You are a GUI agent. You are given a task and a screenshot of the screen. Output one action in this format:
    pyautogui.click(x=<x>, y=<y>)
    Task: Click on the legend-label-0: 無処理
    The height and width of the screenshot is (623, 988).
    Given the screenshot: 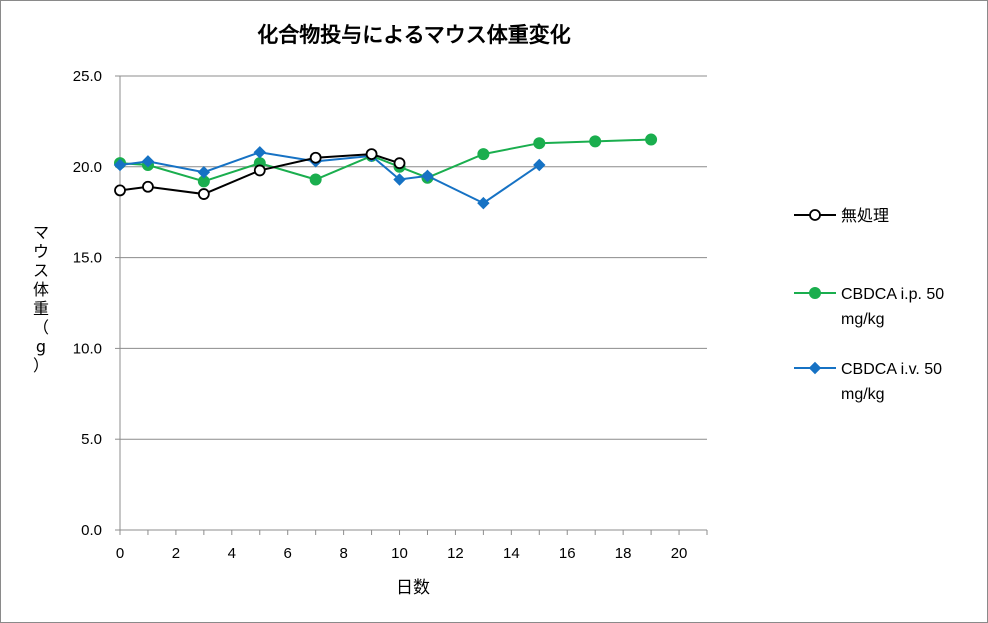 What is the action you would take?
    pyautogui.click(x=865, y=216)
    